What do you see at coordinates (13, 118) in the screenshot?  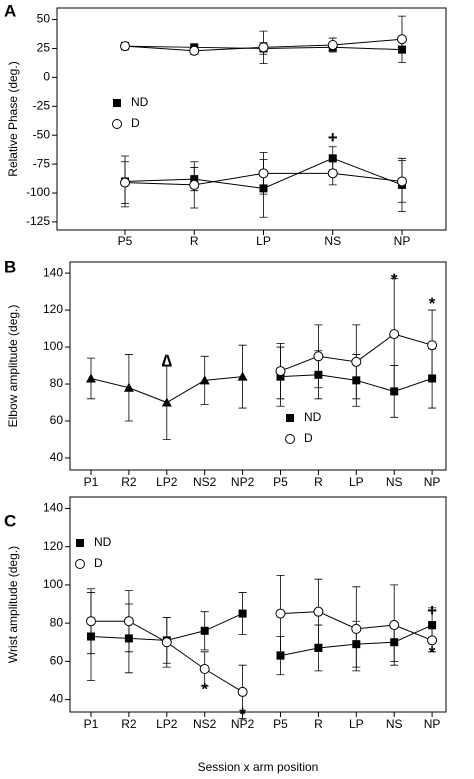 I see `y-axis-title: Relative Phase (deg.)` at bounding box center [13, 118].